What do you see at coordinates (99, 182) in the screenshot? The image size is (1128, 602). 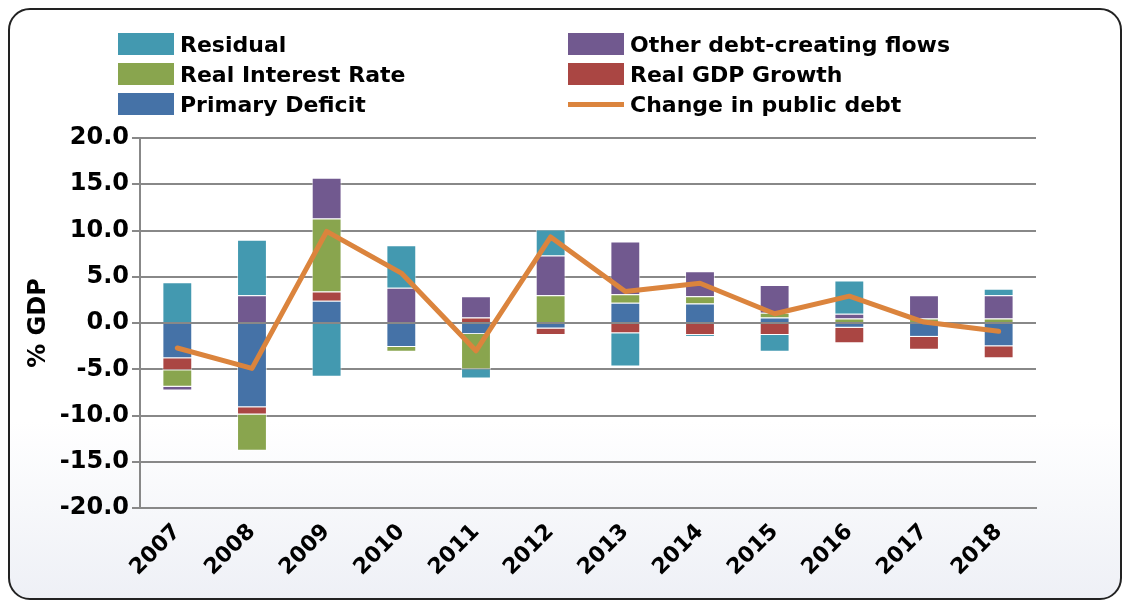 I see `y-tick-label: 15.0` at bounding box center [99, 182].